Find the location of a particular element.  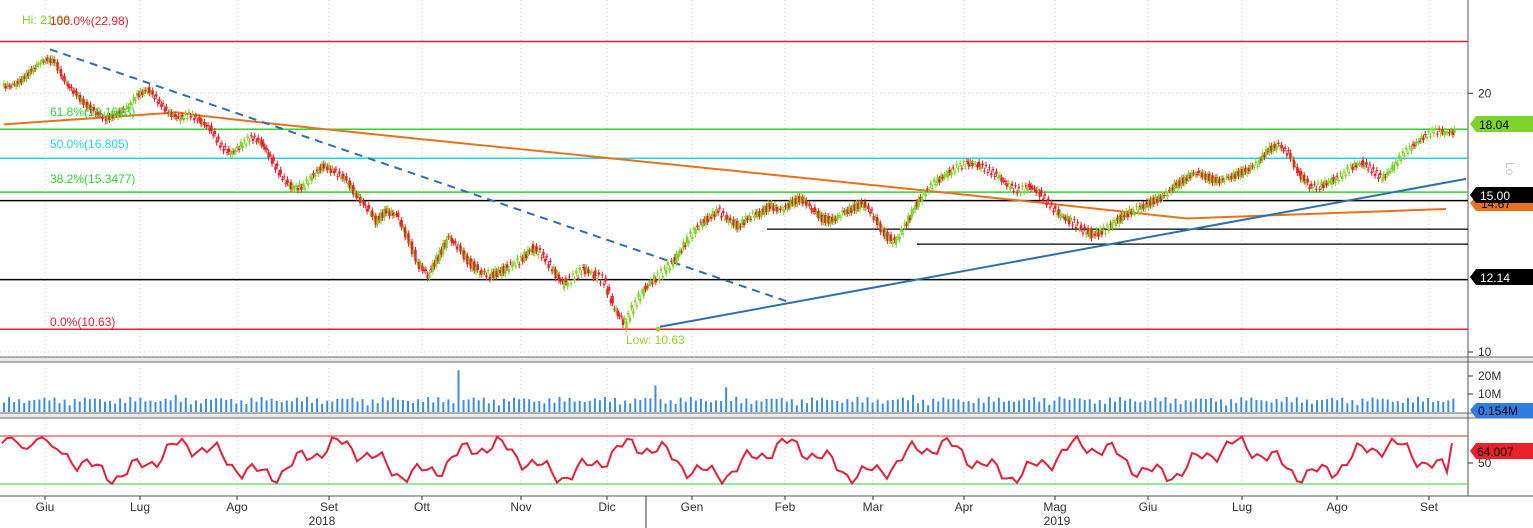

year-label: 2018 is located at coordinates (322, 521).